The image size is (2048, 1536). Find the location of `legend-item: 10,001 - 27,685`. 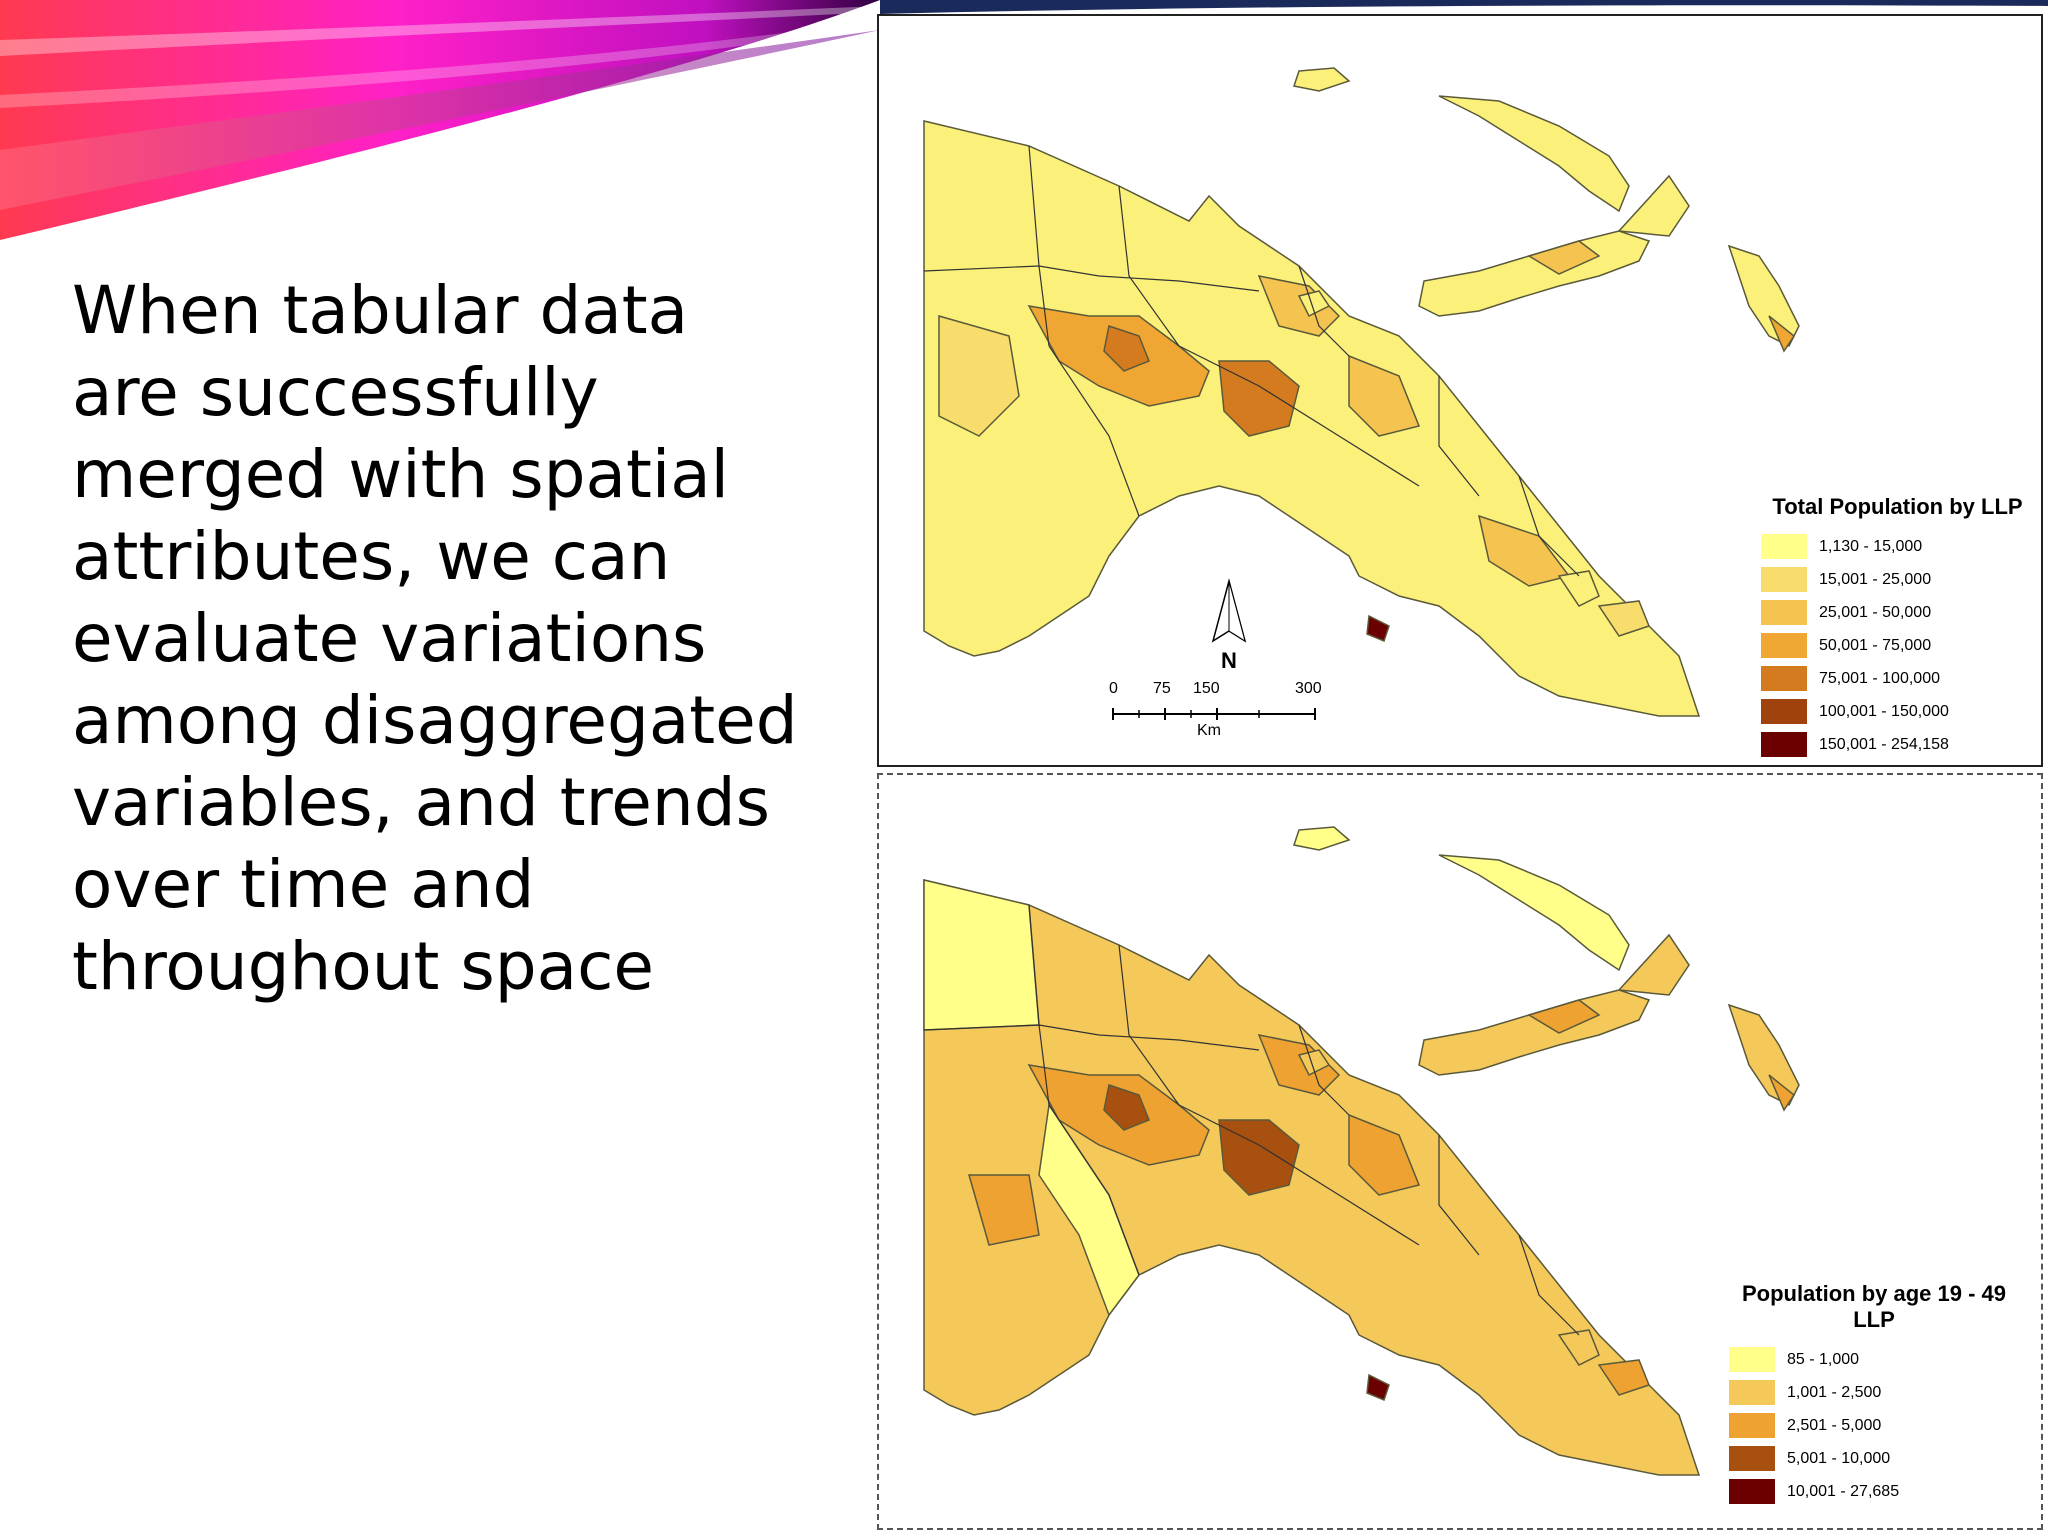

legend-item: 10,001 - 27,685 is located at coordinates (1884, 1491).